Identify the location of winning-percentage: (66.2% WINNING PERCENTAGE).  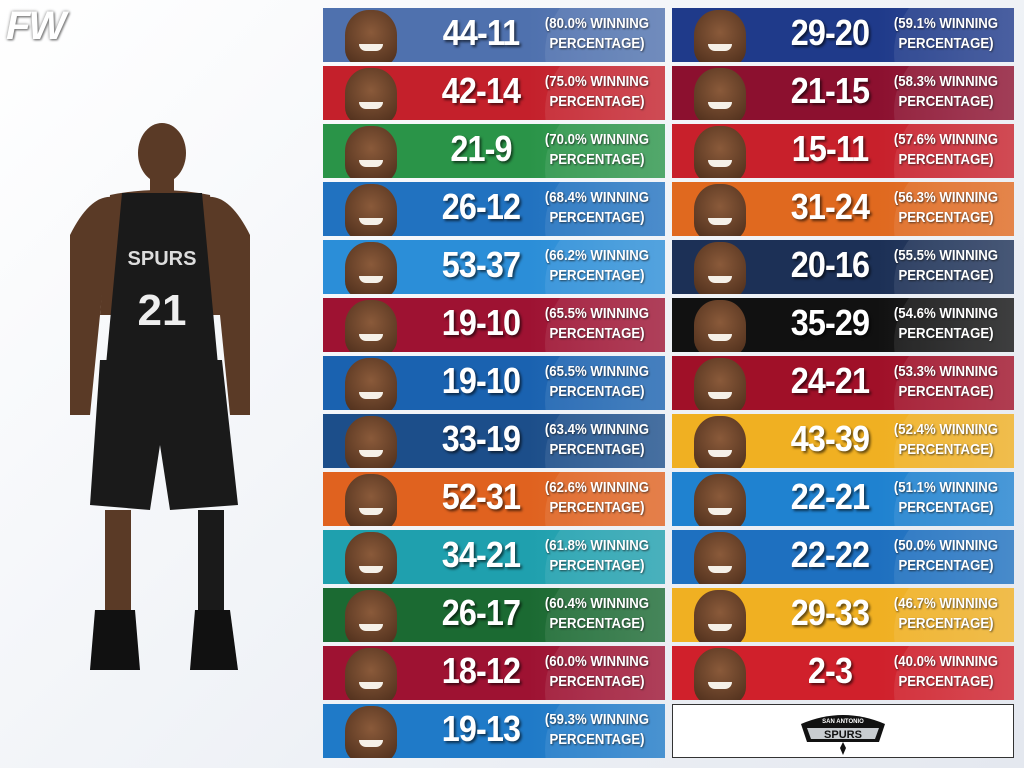
(597, 266).